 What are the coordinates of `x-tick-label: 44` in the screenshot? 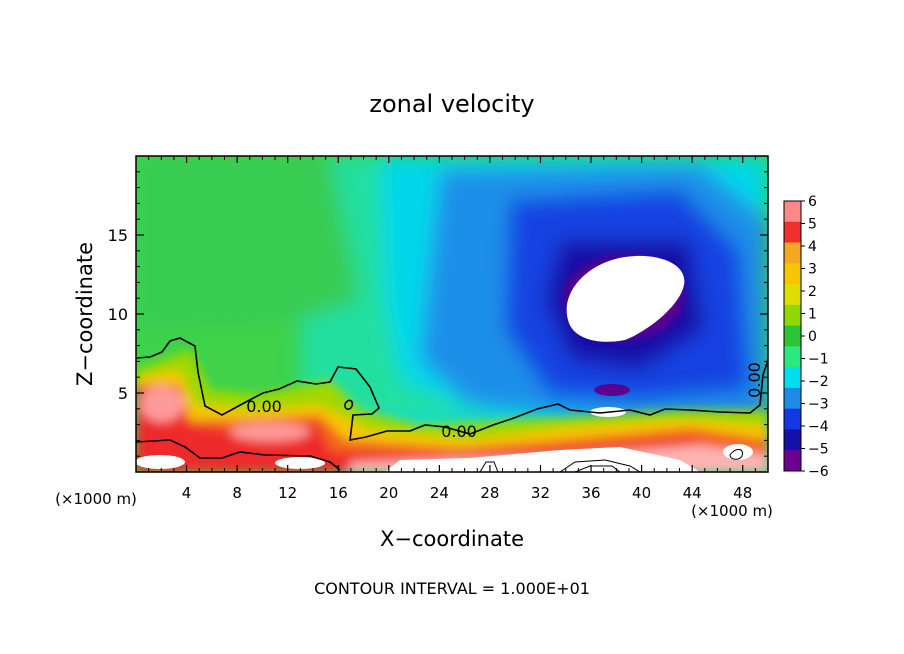 It's located at (692, 493).